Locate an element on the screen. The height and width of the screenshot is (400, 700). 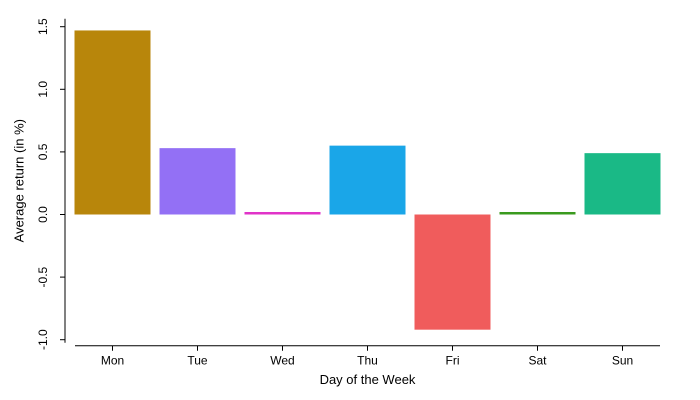
x-tick-label: Mon is located at coordinates (112, 361).